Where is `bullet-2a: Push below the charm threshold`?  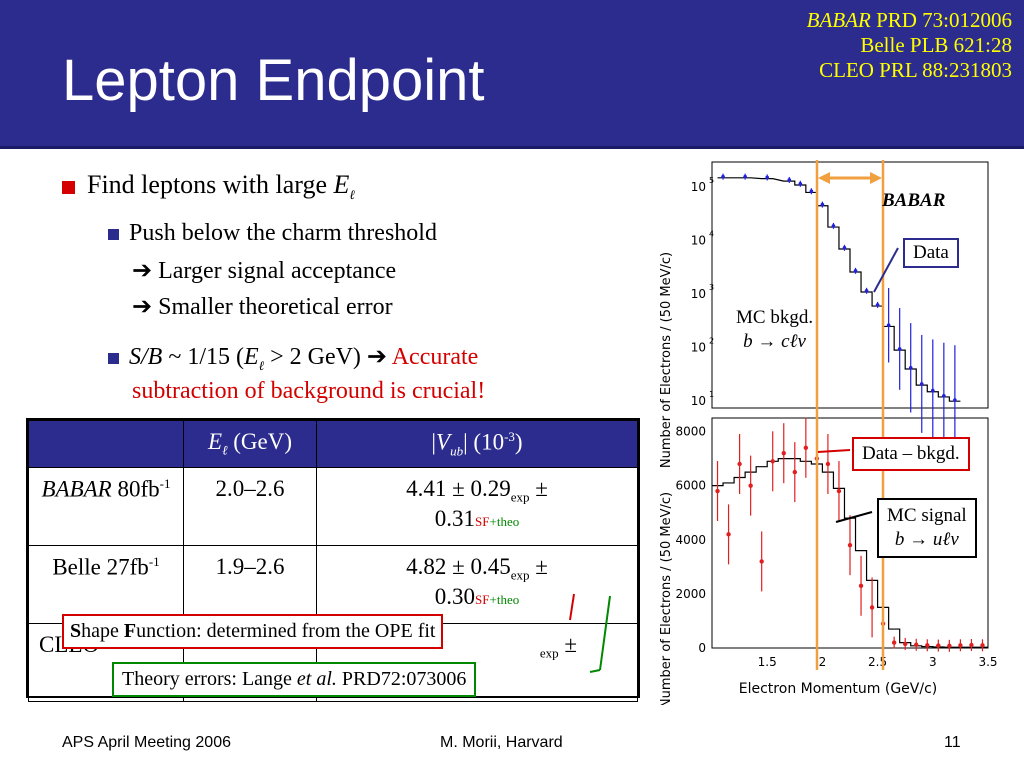
bullet-2a: Push below the charm threshold is located at coordinates (272, 233).